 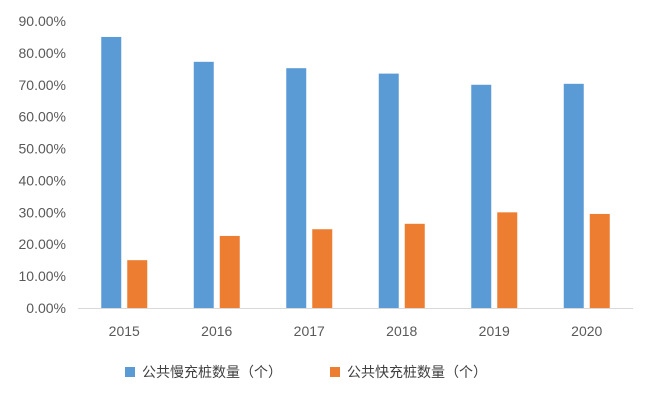 What do you see at coordinates (137, 284) in the screenshot?
I see `bar-fast-2015` at bounding box center [137, 284].